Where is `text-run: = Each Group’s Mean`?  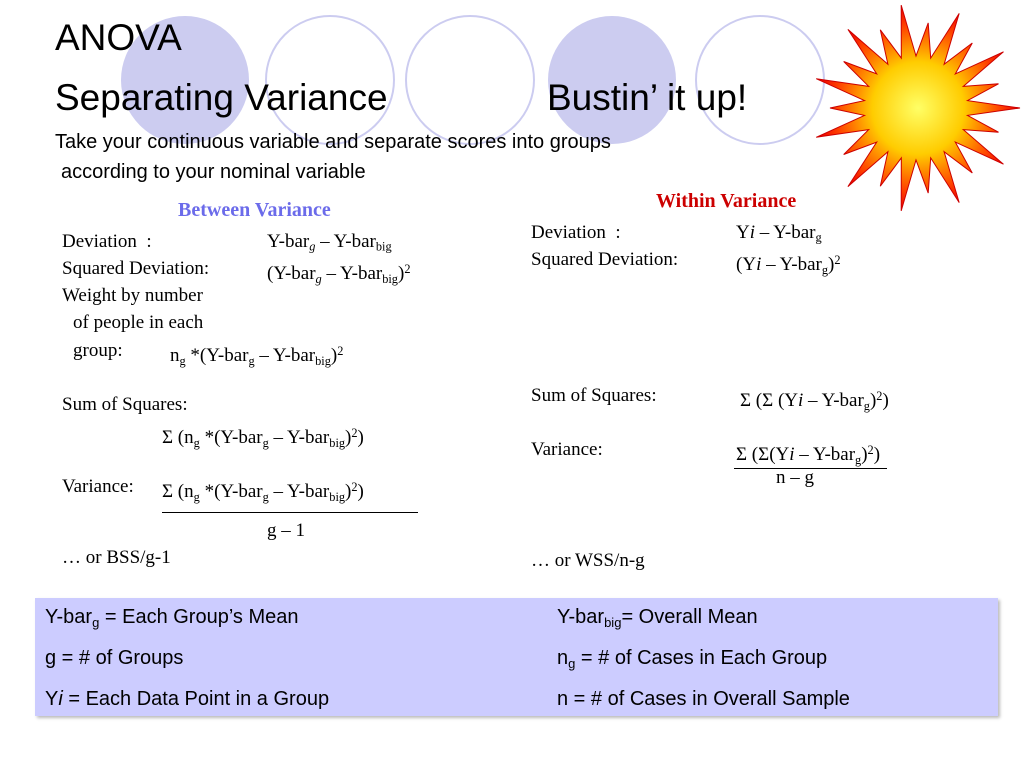
text-run: = Each Group’s Mean is located at coordinates (199, 617).